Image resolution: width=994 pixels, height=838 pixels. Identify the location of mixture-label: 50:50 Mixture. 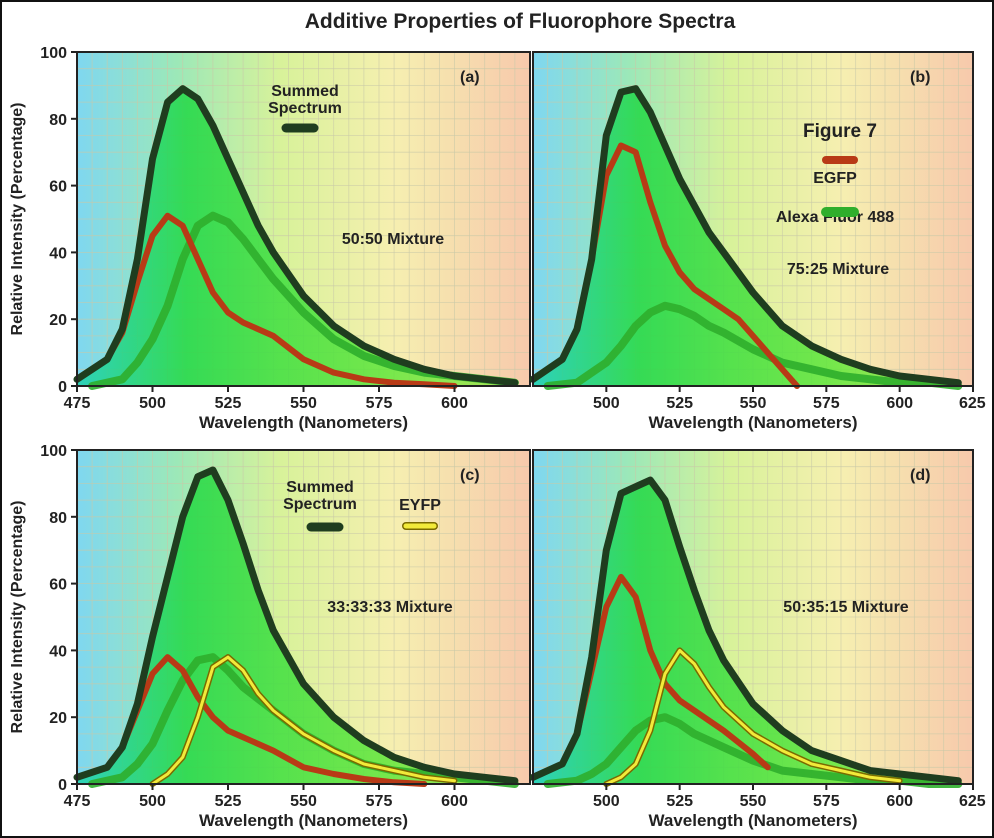
(393, 239).